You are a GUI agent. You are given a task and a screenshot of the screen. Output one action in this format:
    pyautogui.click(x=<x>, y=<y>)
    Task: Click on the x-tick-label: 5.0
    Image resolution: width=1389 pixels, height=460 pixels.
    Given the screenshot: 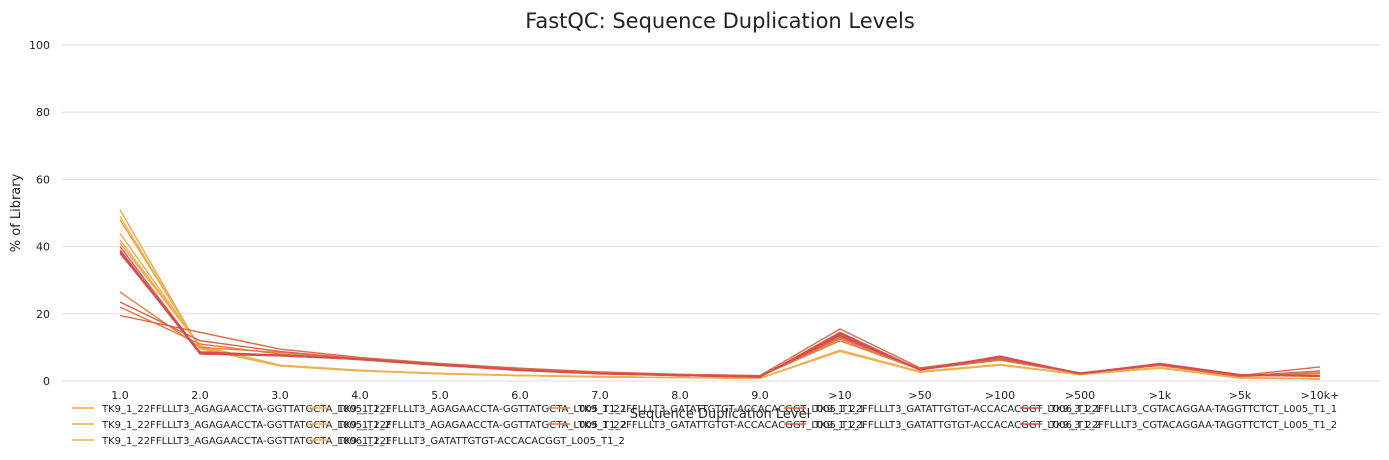 What is the action you would take?
    pyautogui.click(x=440, y=395)
    